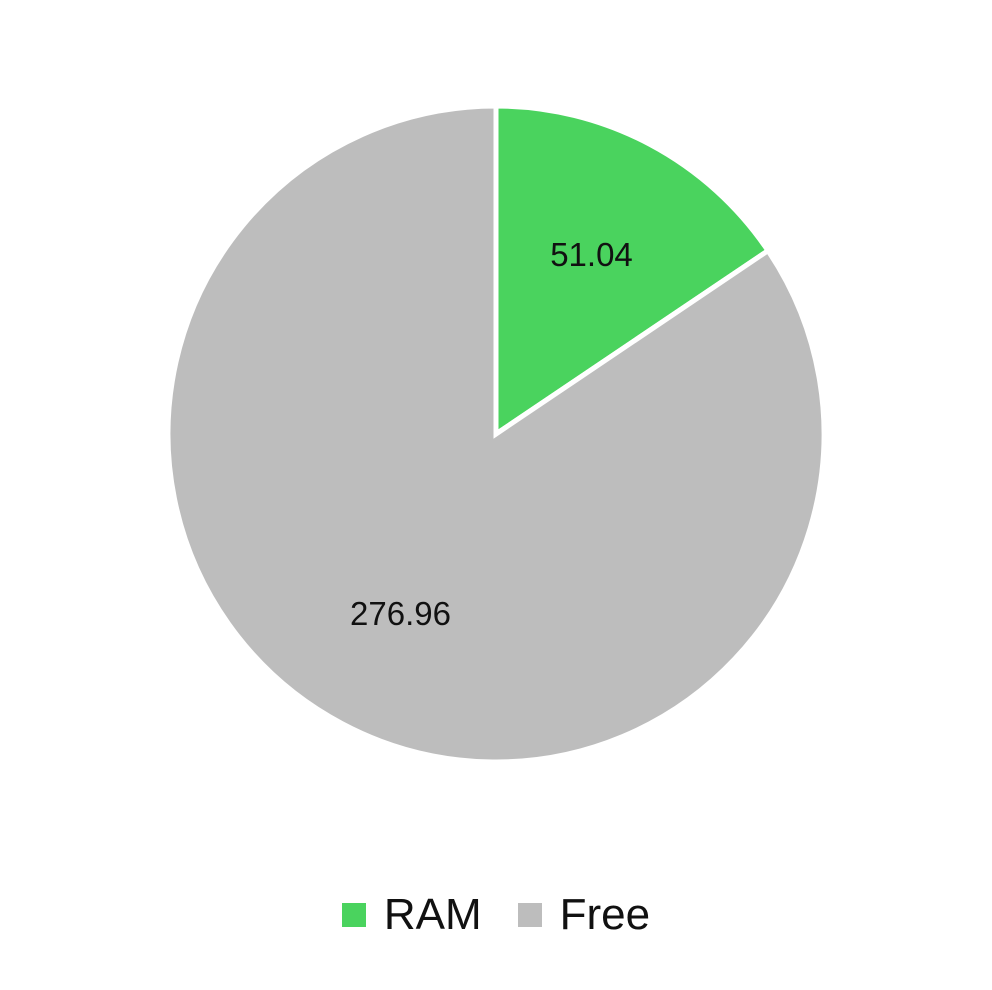  What do you see at coordinates (496, 915) in the screenshot?
I see `legend: RAM Free` at bounding box center [496, 915].